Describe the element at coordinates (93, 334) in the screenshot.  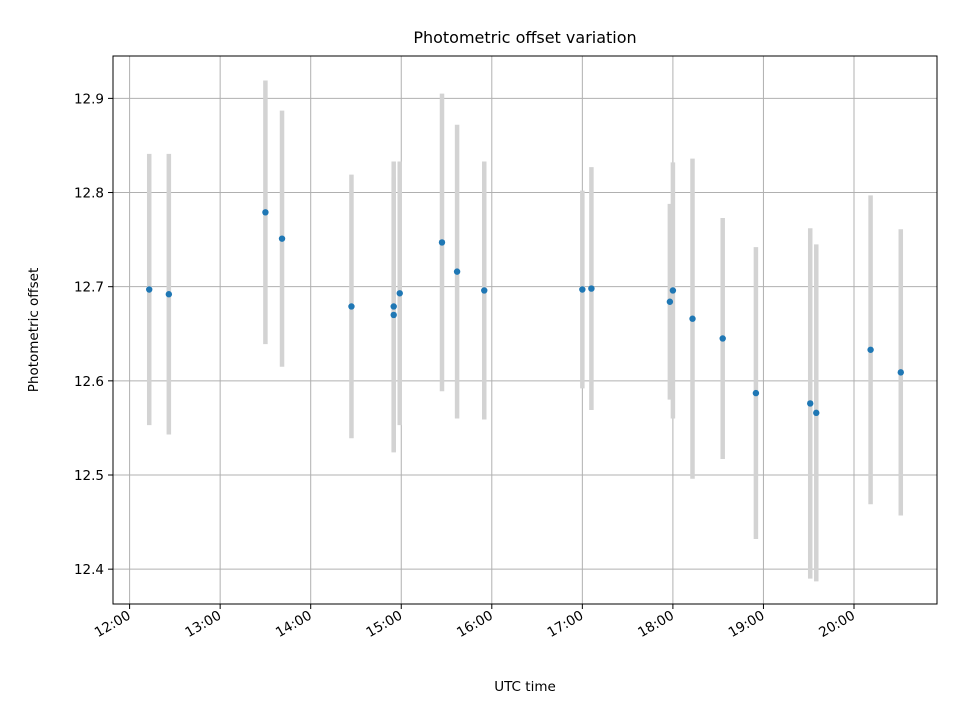
I see `y-axis: 12.4 12.5 12.6 12.7 12.8 12.9` at that location.